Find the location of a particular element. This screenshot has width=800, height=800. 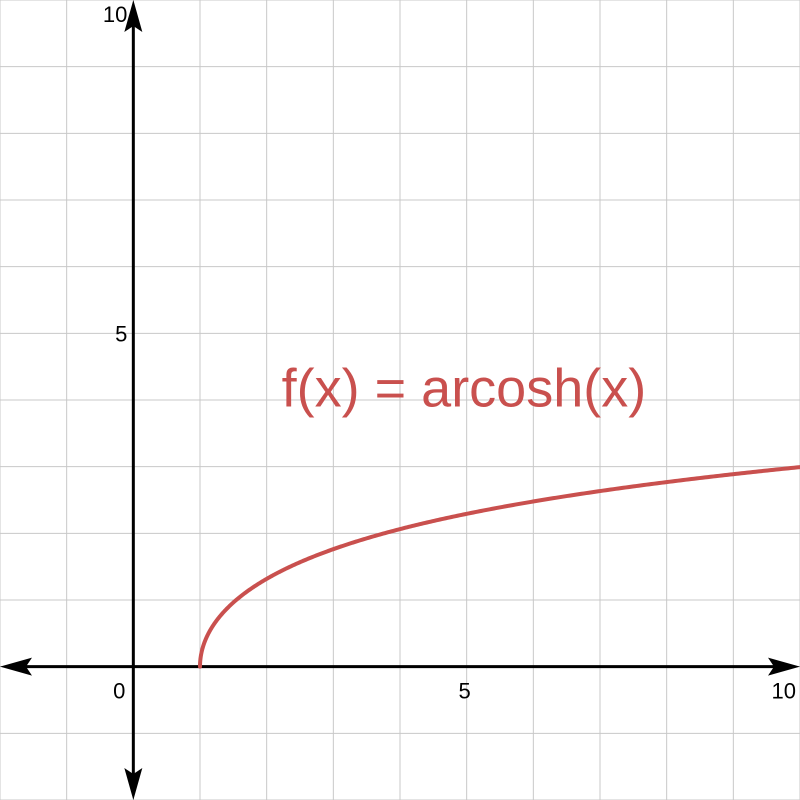

function-label: f(x) = arcosh(x) is located at coordinates (464, 389).